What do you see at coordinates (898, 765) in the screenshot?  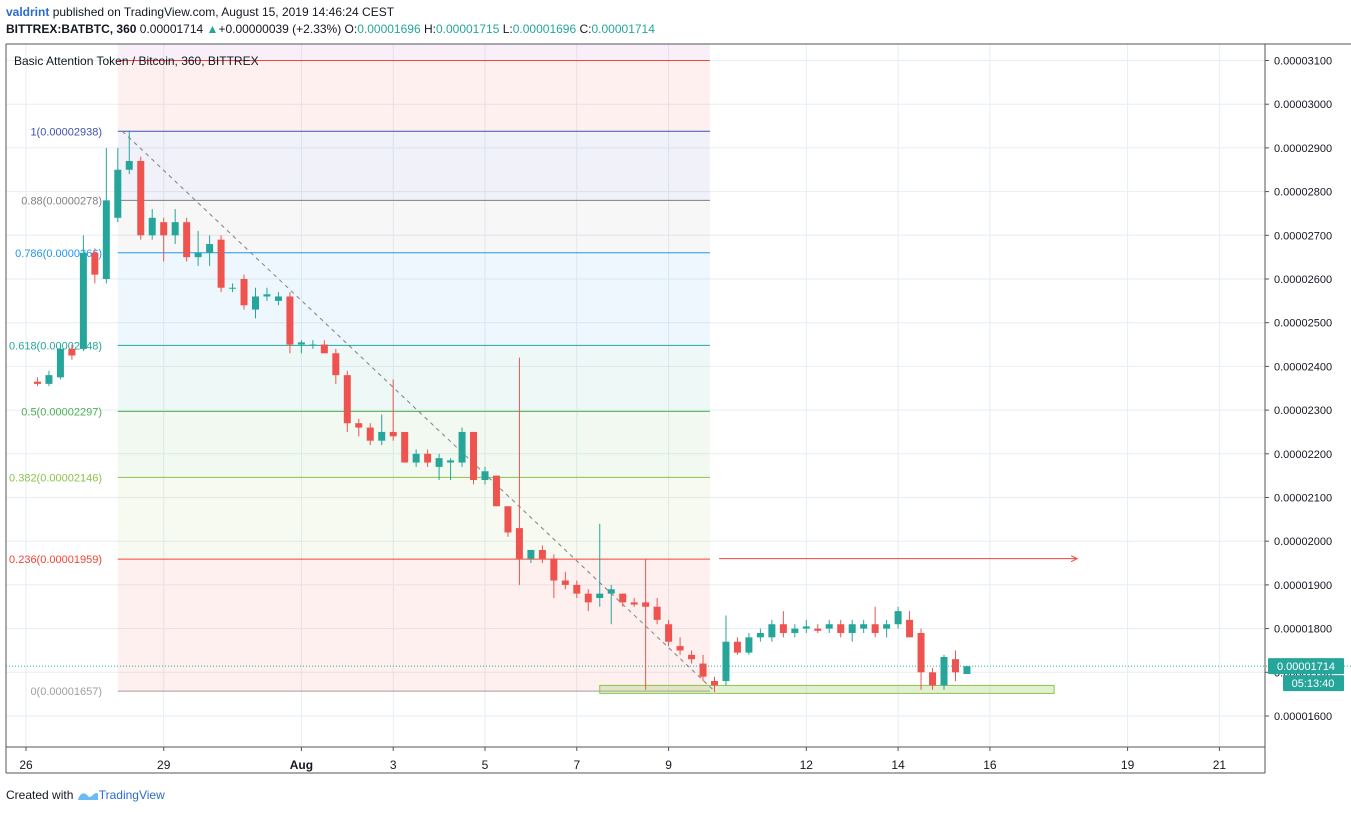 I see `x-tick-label: 14` at bounding box center [898, 765].